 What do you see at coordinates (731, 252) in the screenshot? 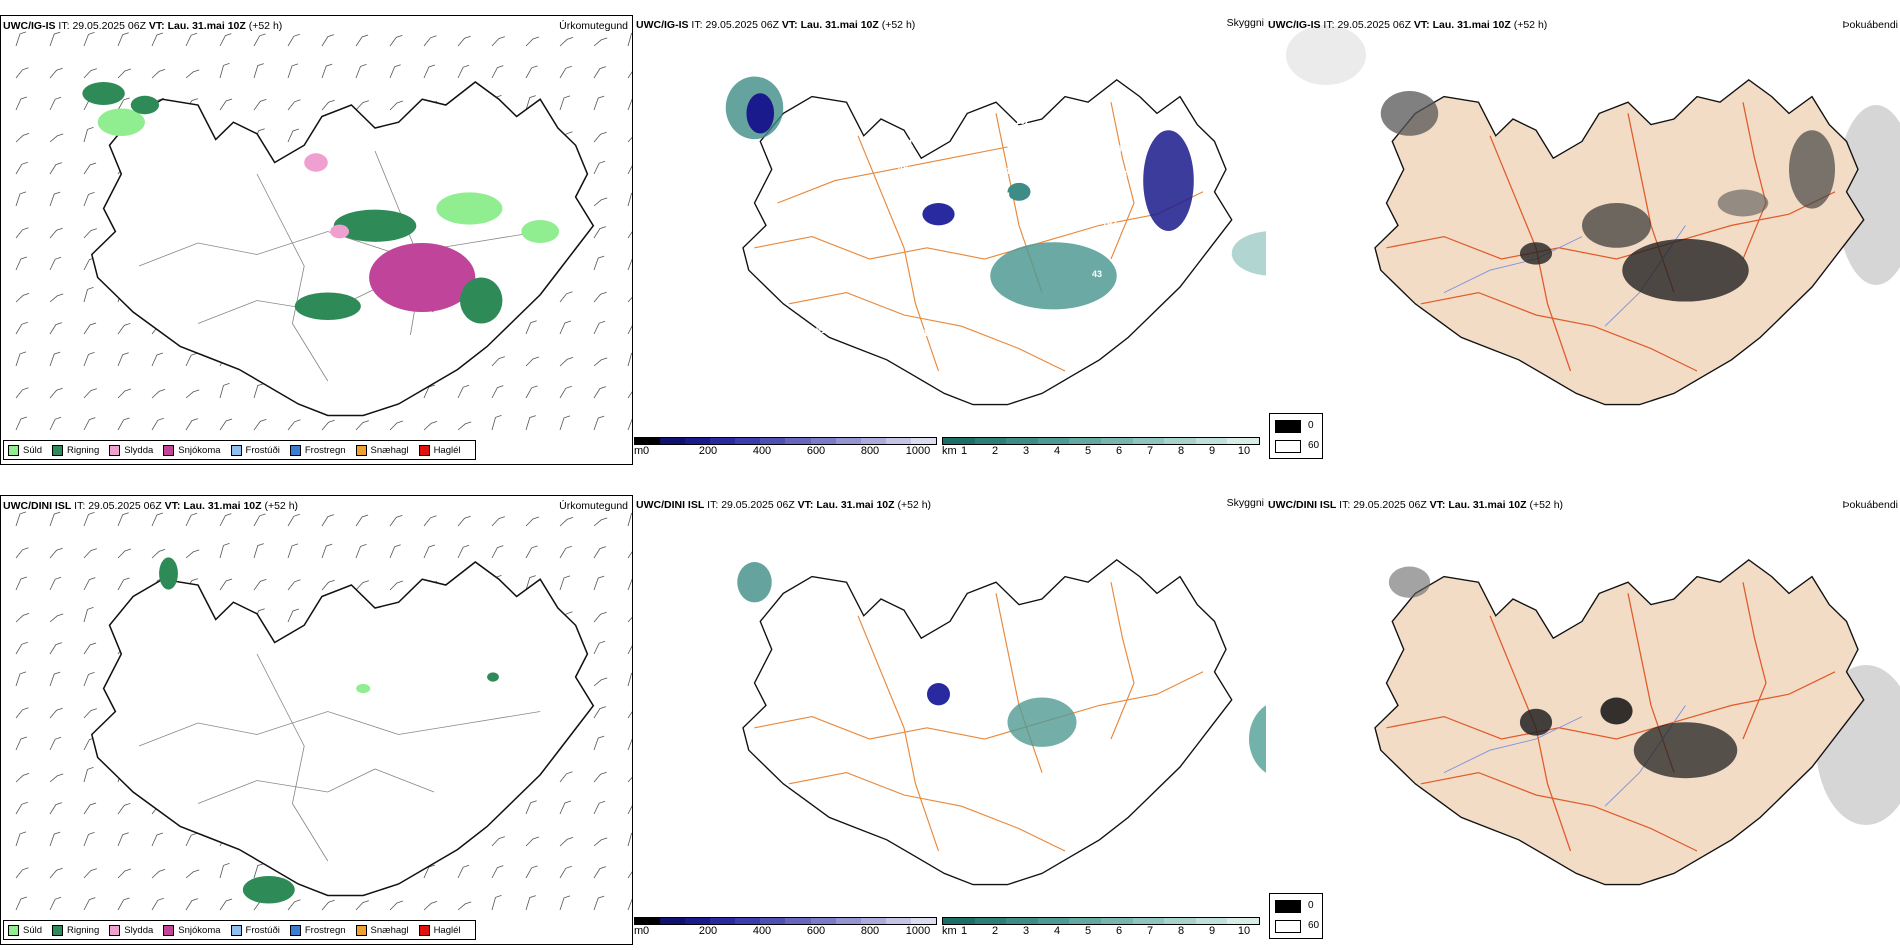
I see `ceiling-label: 101` at bounding box center [731, 252].